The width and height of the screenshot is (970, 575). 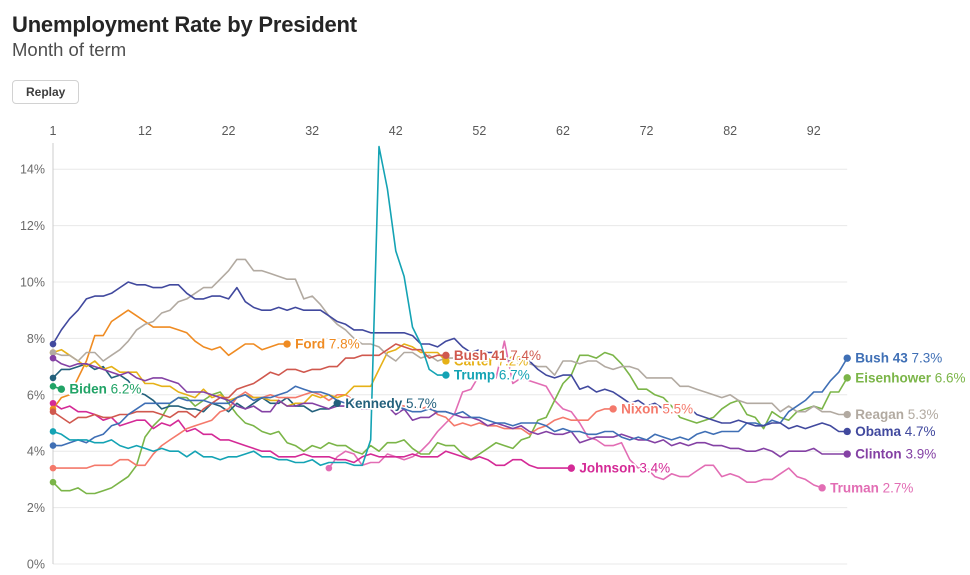 I want to click on series-label-ford: Ford 7.8%, so click(x=327, y=344).